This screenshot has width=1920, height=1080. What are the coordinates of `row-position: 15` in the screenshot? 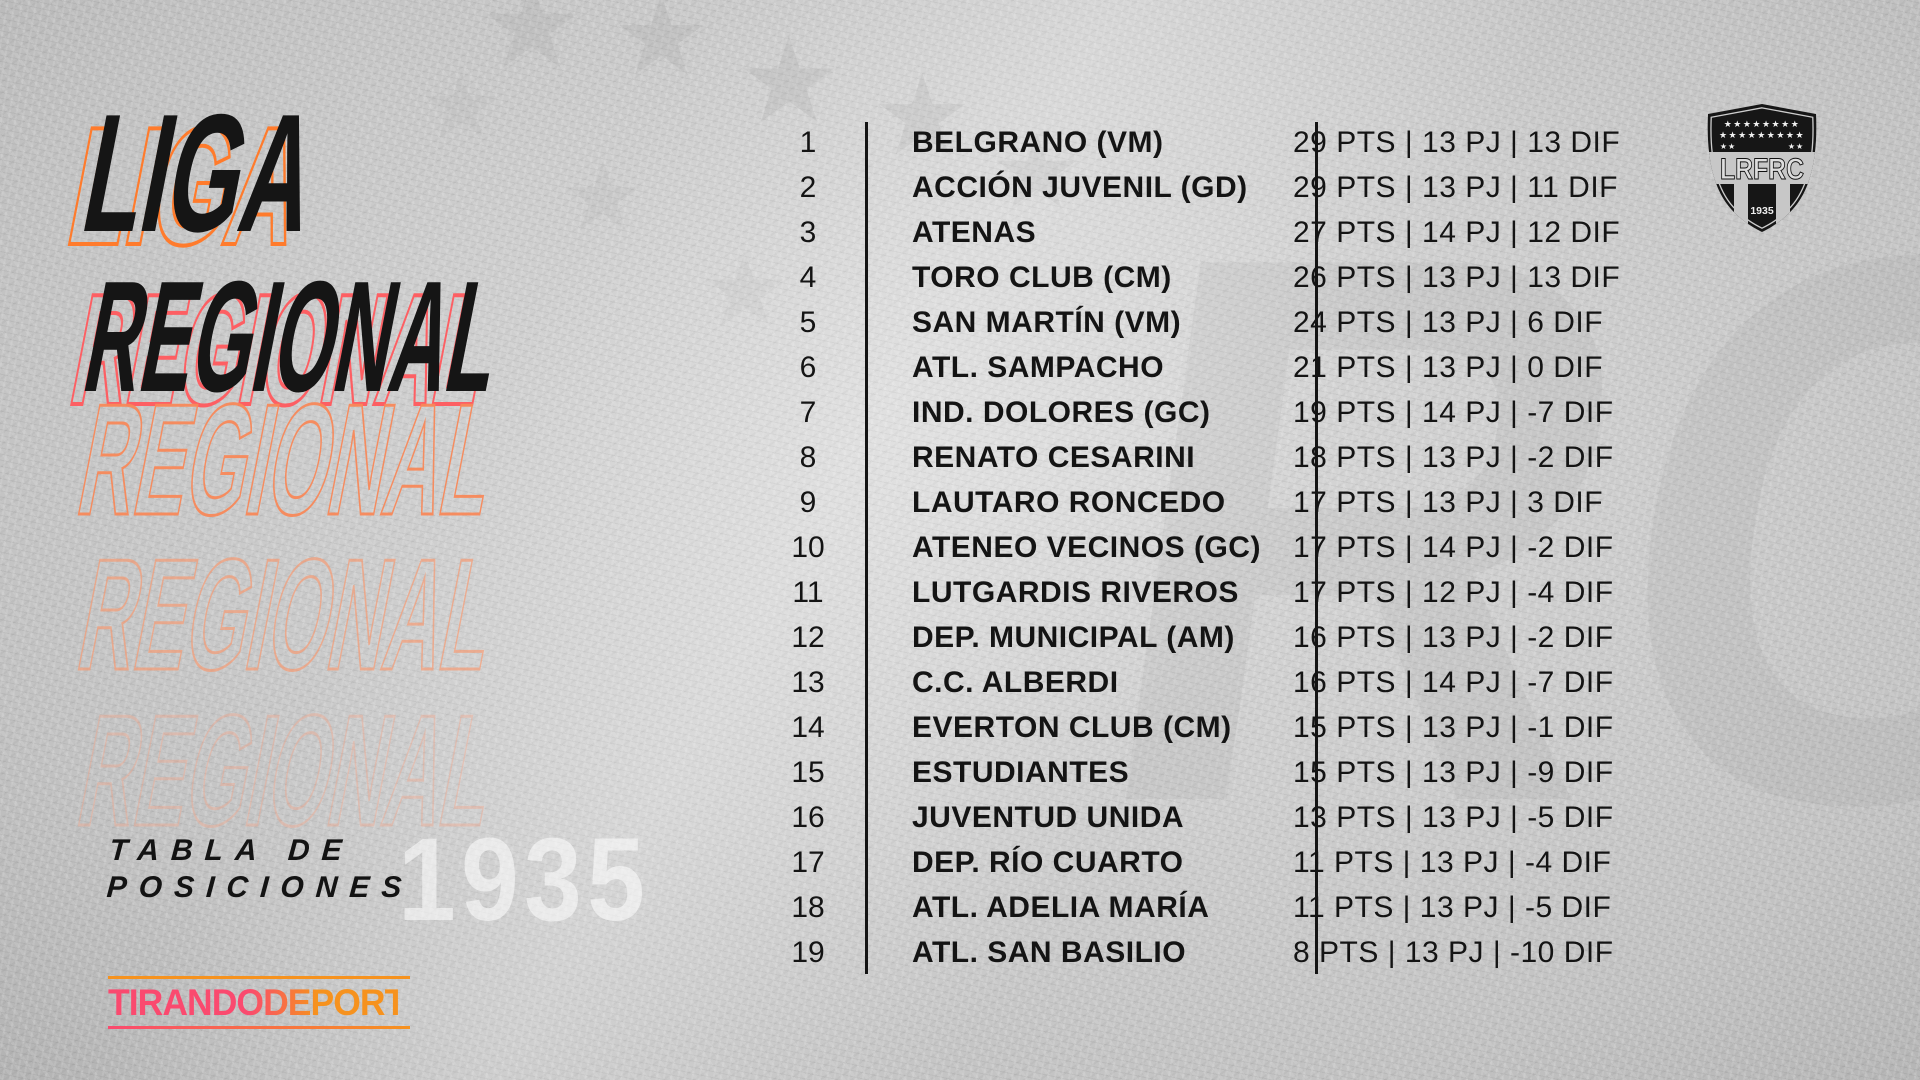 It's located at (808, 773).